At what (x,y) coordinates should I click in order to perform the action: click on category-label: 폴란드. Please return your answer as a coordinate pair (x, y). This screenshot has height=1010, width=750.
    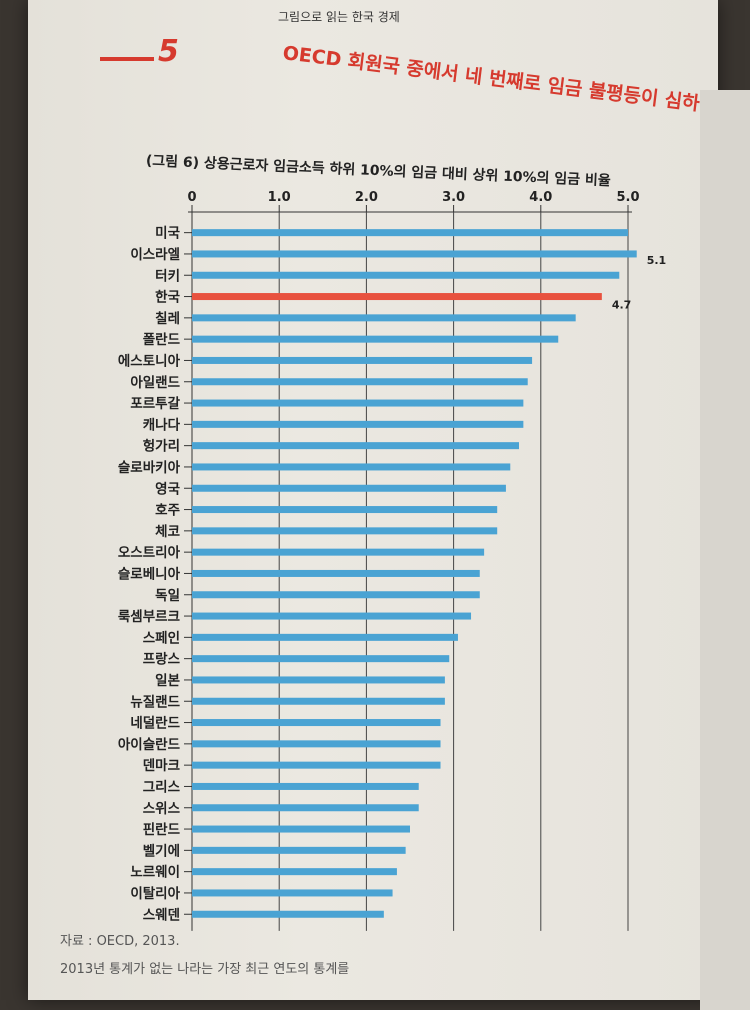
    Looking at the image, I should click on (162, 339).